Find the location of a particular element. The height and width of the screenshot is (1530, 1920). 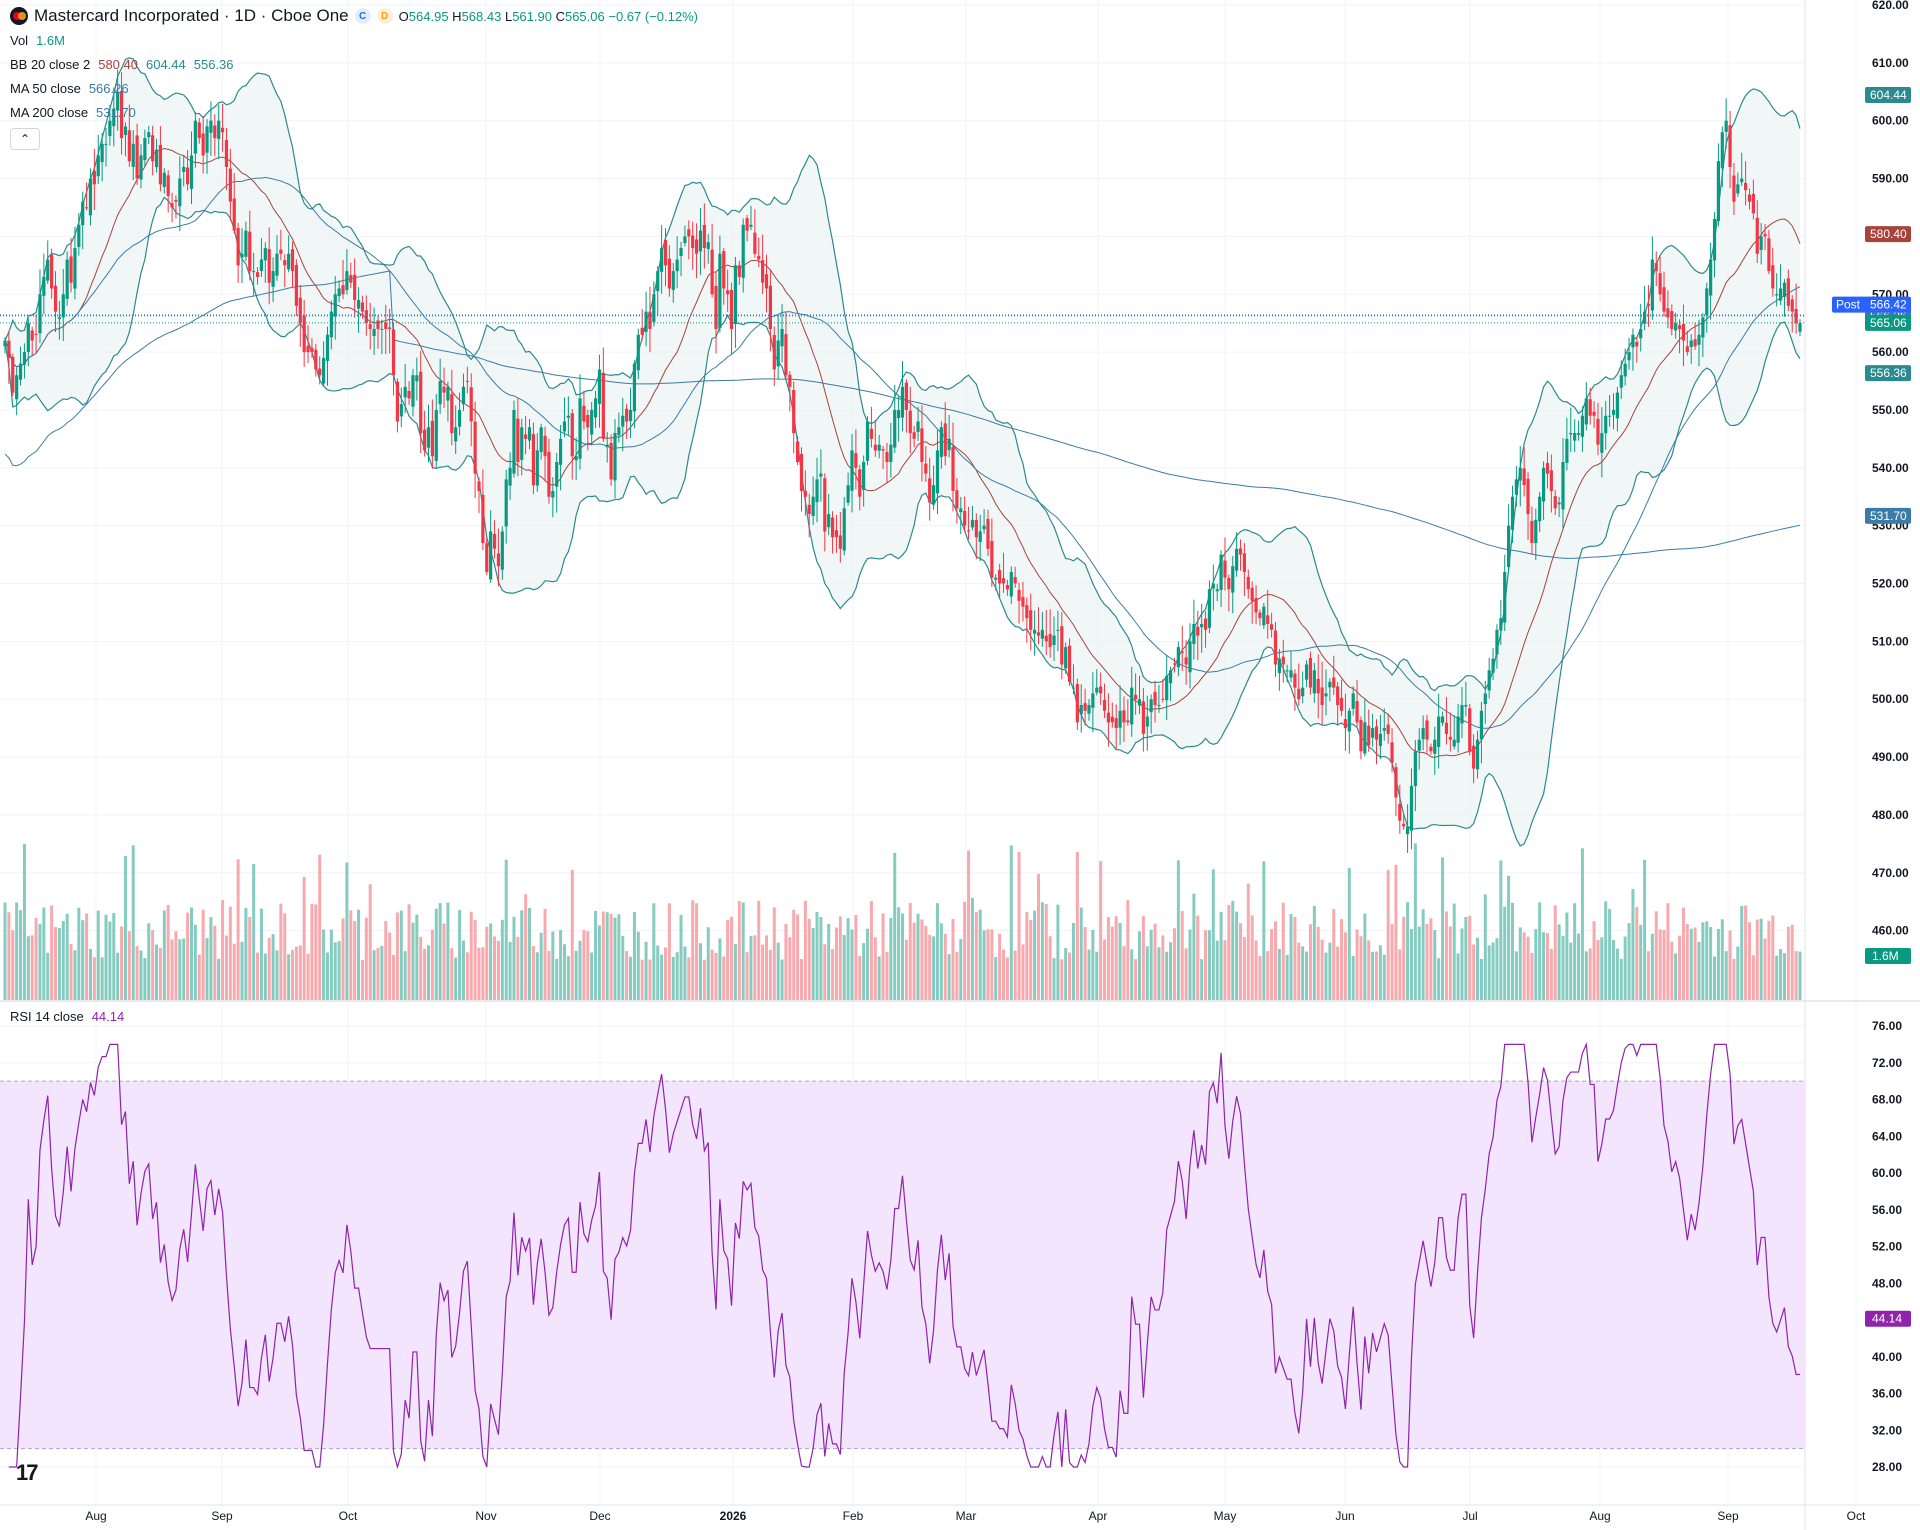

ma200-legend: MA 200 close 531.70 is located at coordinates (73, 112).